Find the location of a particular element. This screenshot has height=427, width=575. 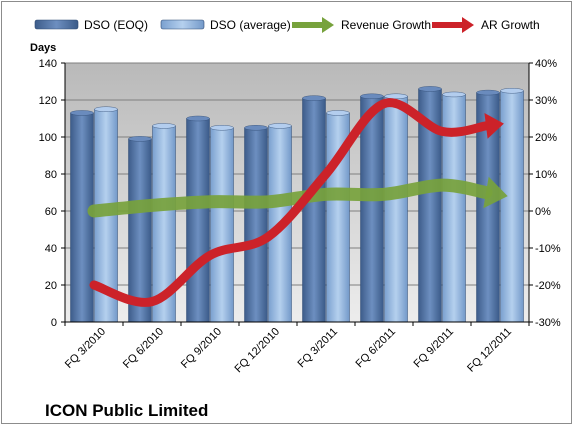

y2-tick-label: 30% is located at coordinates (546, 101).